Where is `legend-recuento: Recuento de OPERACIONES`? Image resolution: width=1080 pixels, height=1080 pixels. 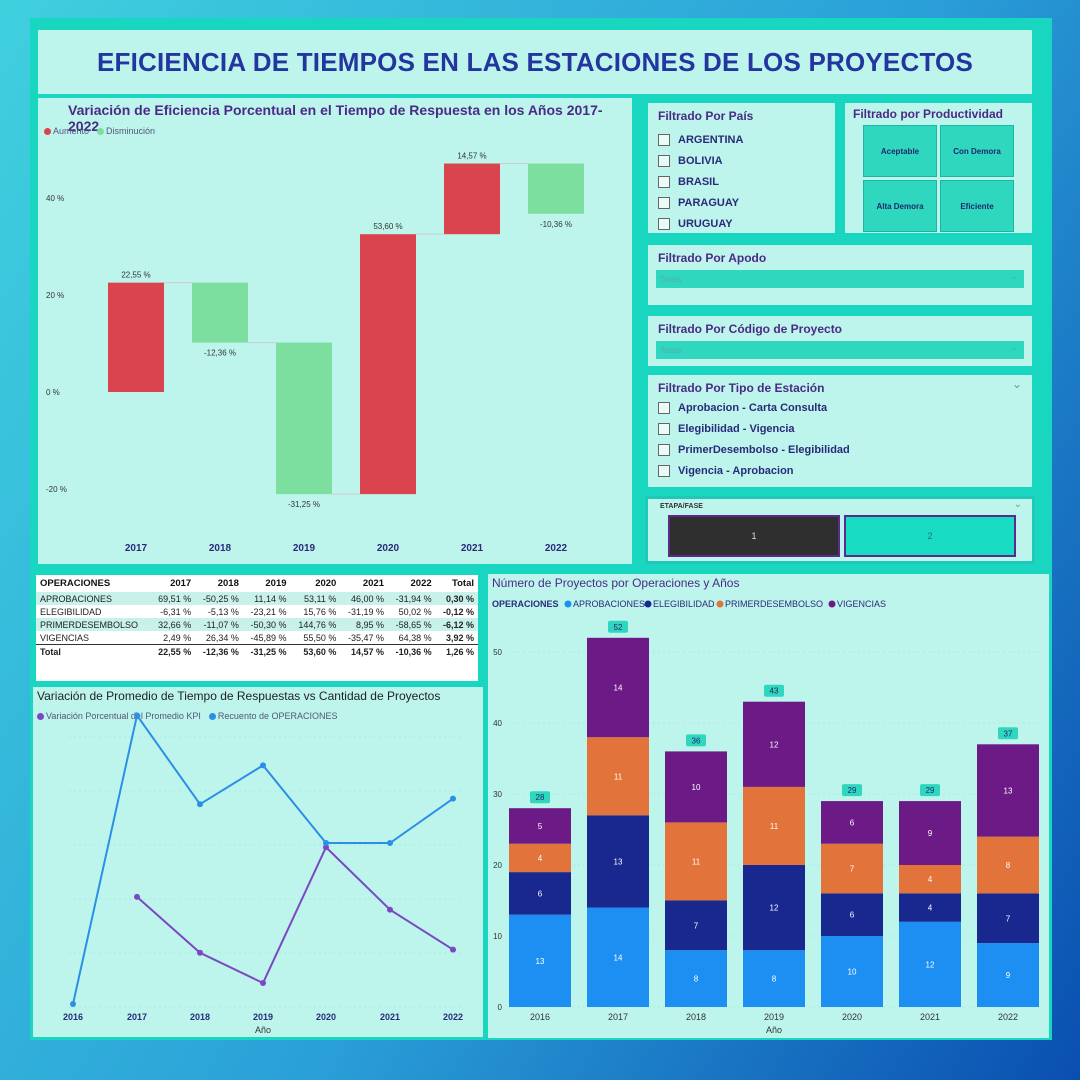 legend-recuento: Recuento de OPERACIONES is located at coordinates (272, 716).